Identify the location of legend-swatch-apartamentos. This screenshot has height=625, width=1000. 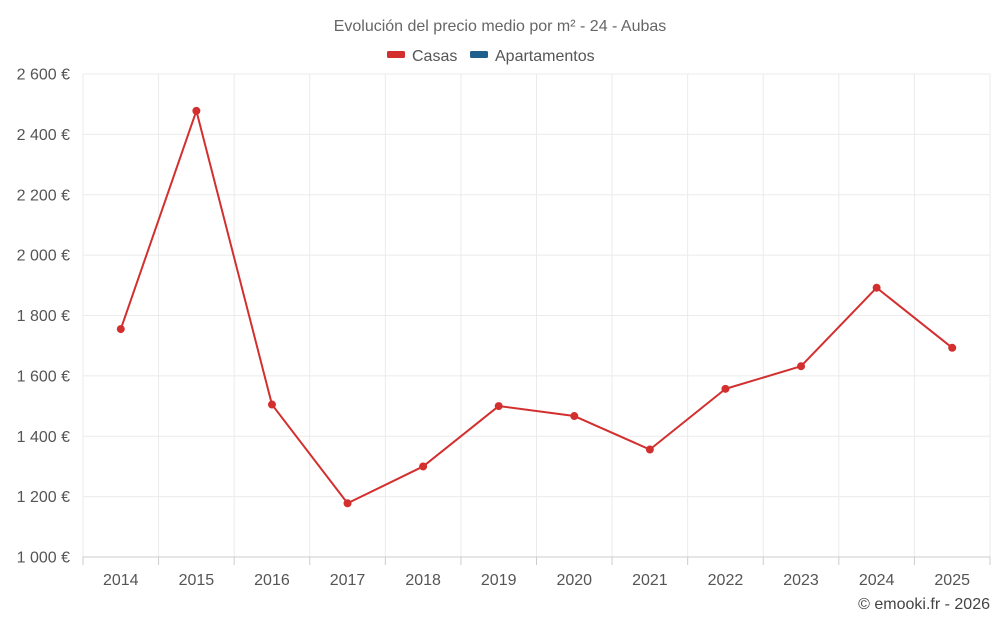
(479, 54).